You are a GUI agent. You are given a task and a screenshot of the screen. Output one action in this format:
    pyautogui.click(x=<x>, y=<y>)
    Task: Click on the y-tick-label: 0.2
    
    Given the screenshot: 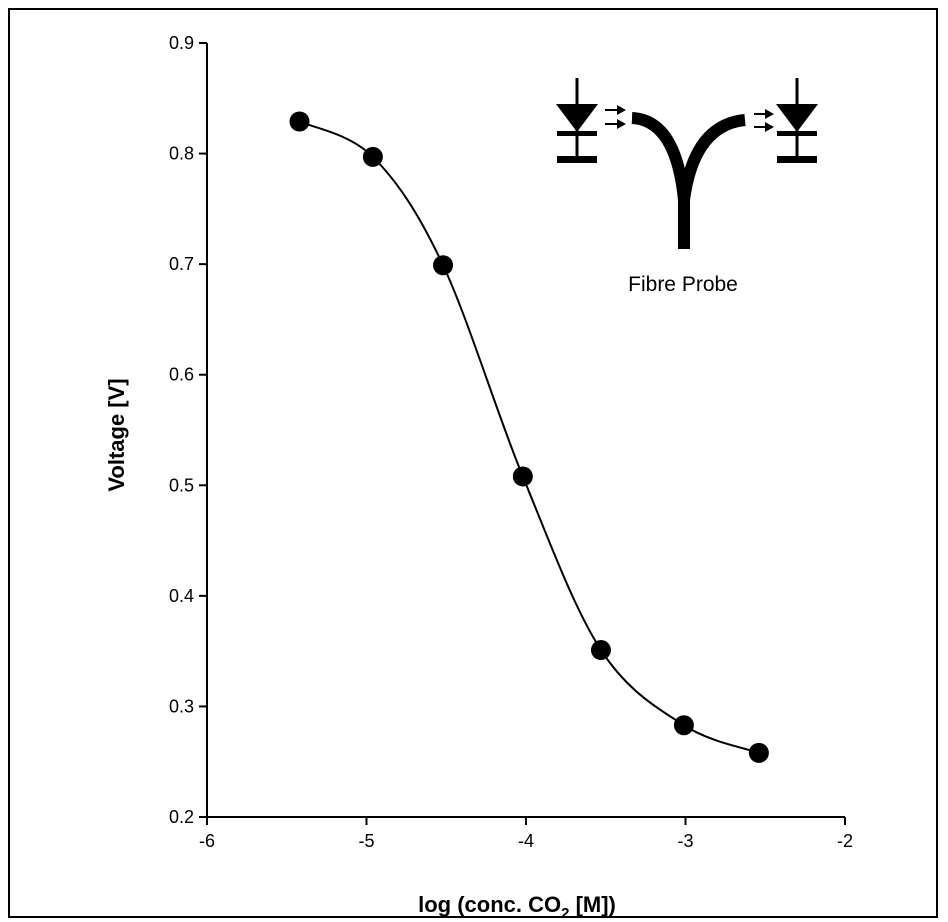 What is the action you would take?
    pyautogui.click(x=181, y=817)
    